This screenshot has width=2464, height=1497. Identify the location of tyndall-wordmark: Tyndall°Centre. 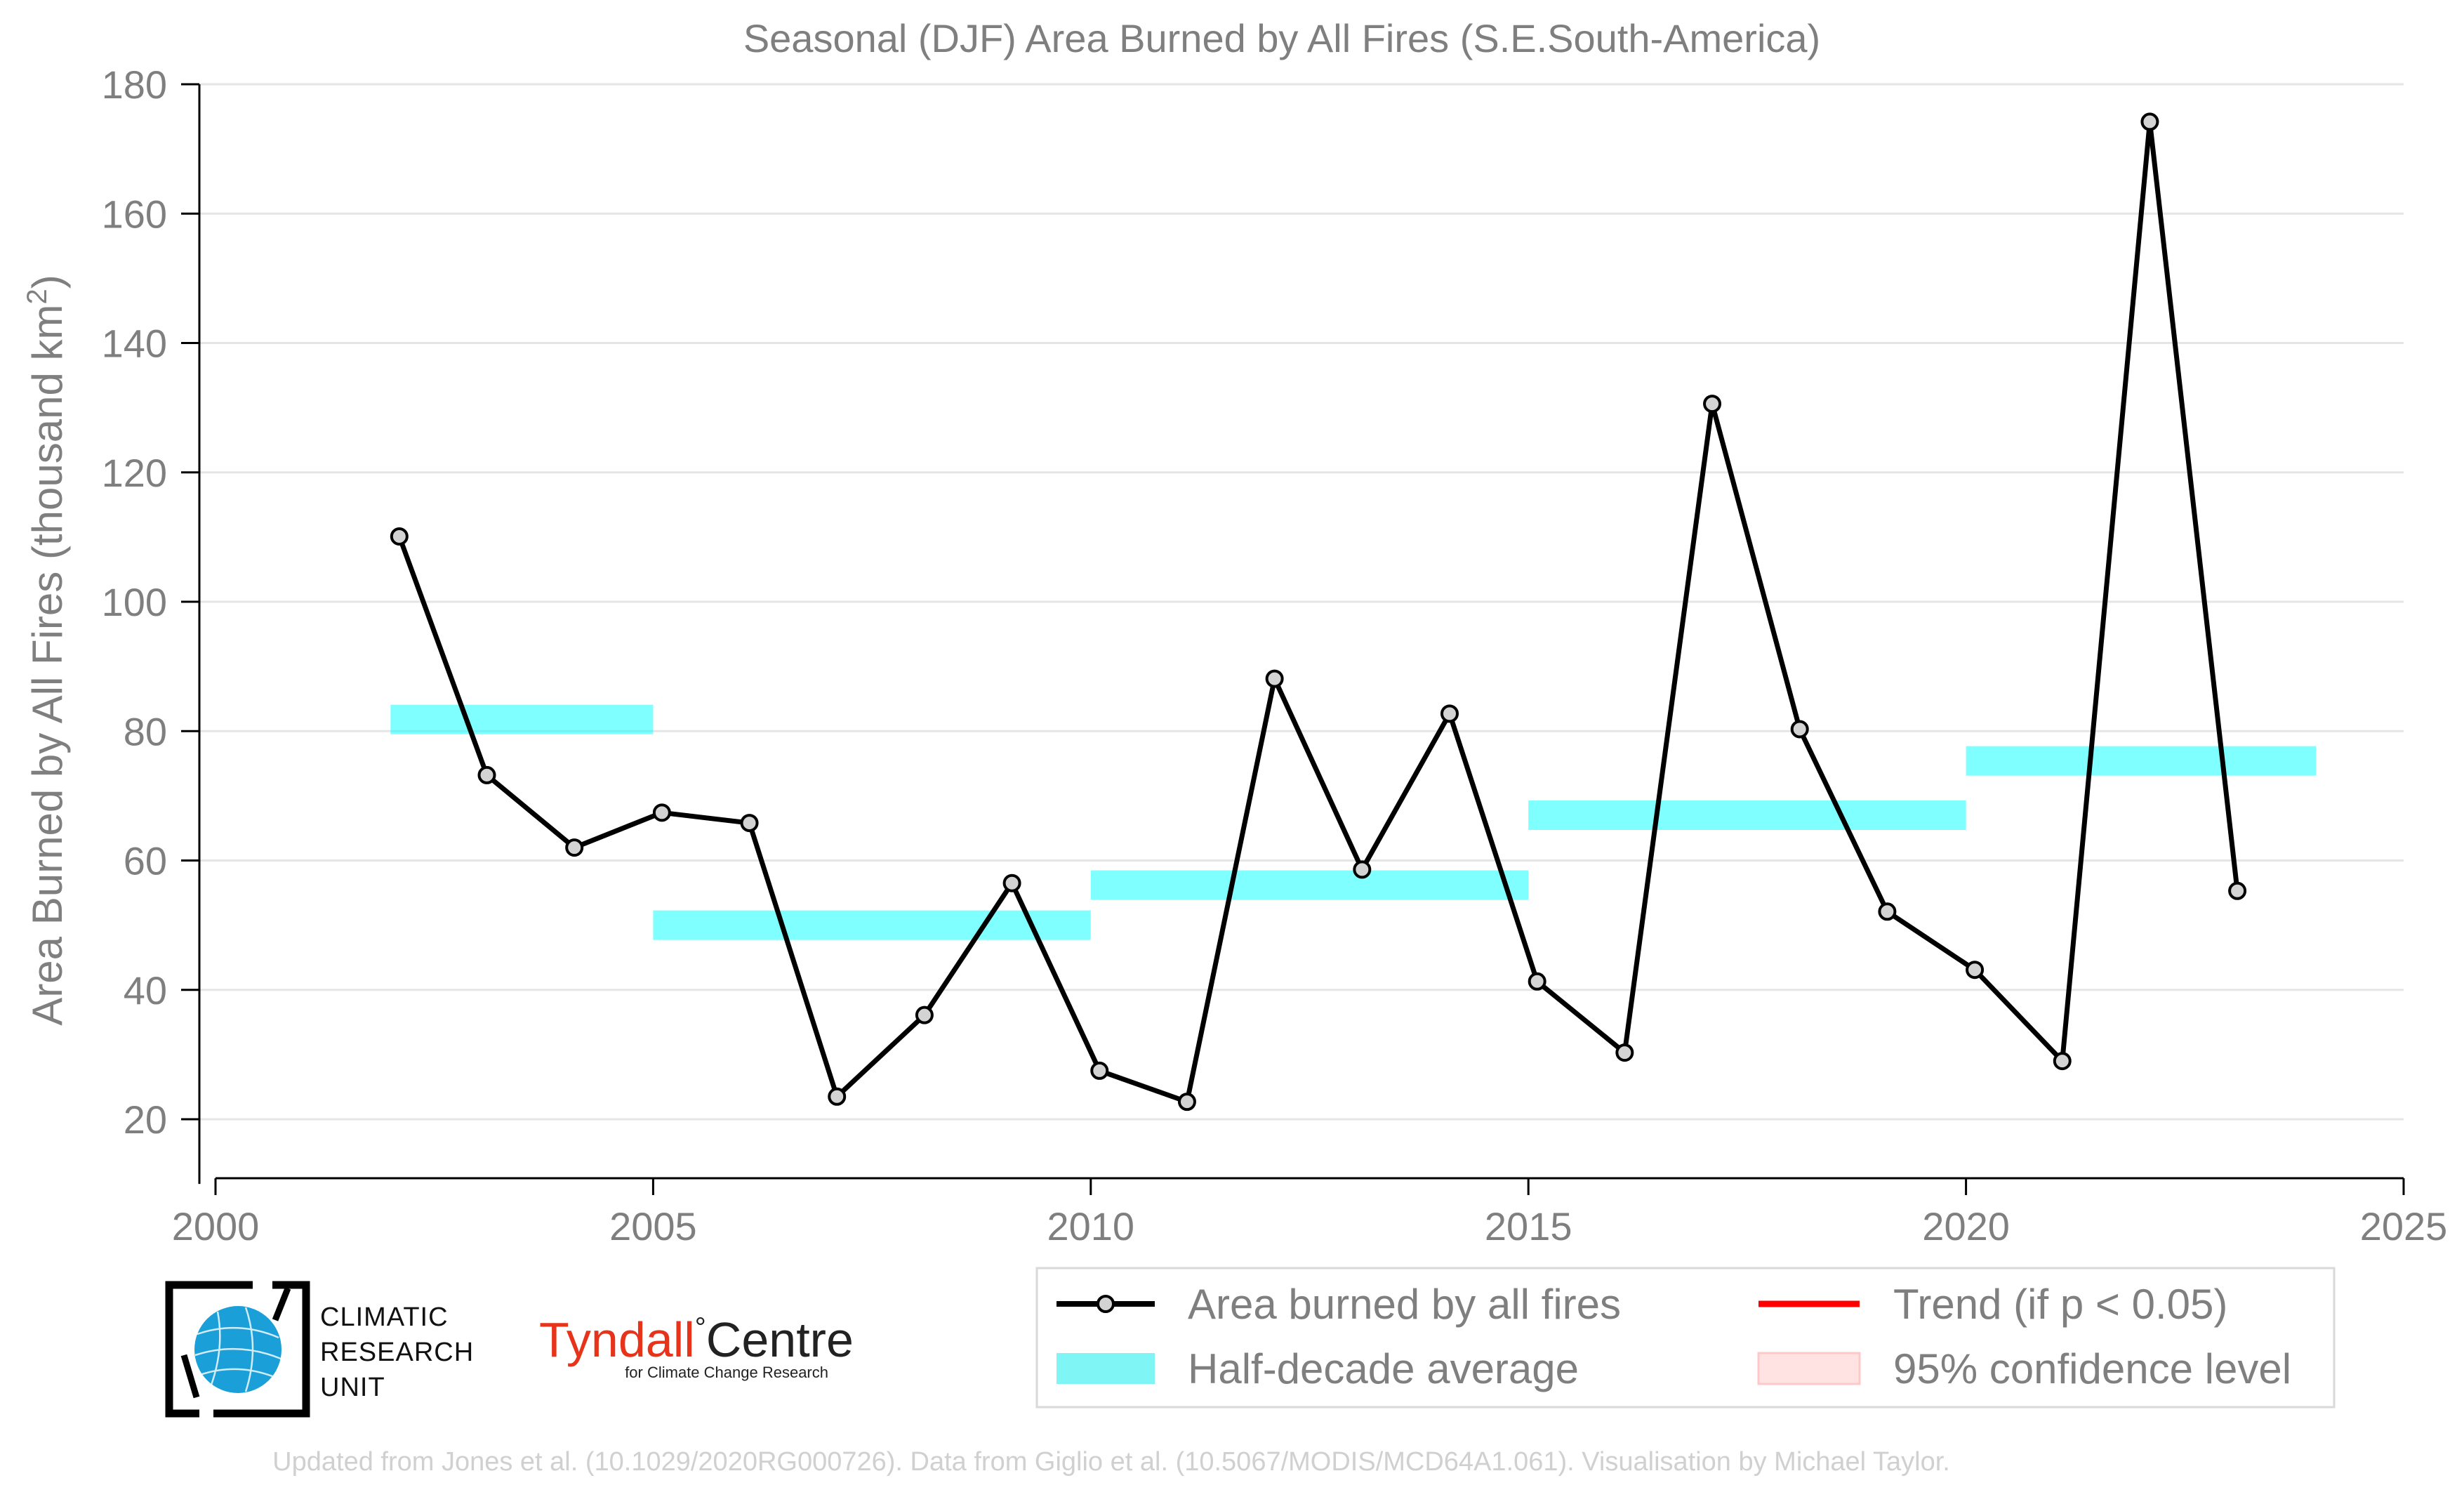
(696, 1339).